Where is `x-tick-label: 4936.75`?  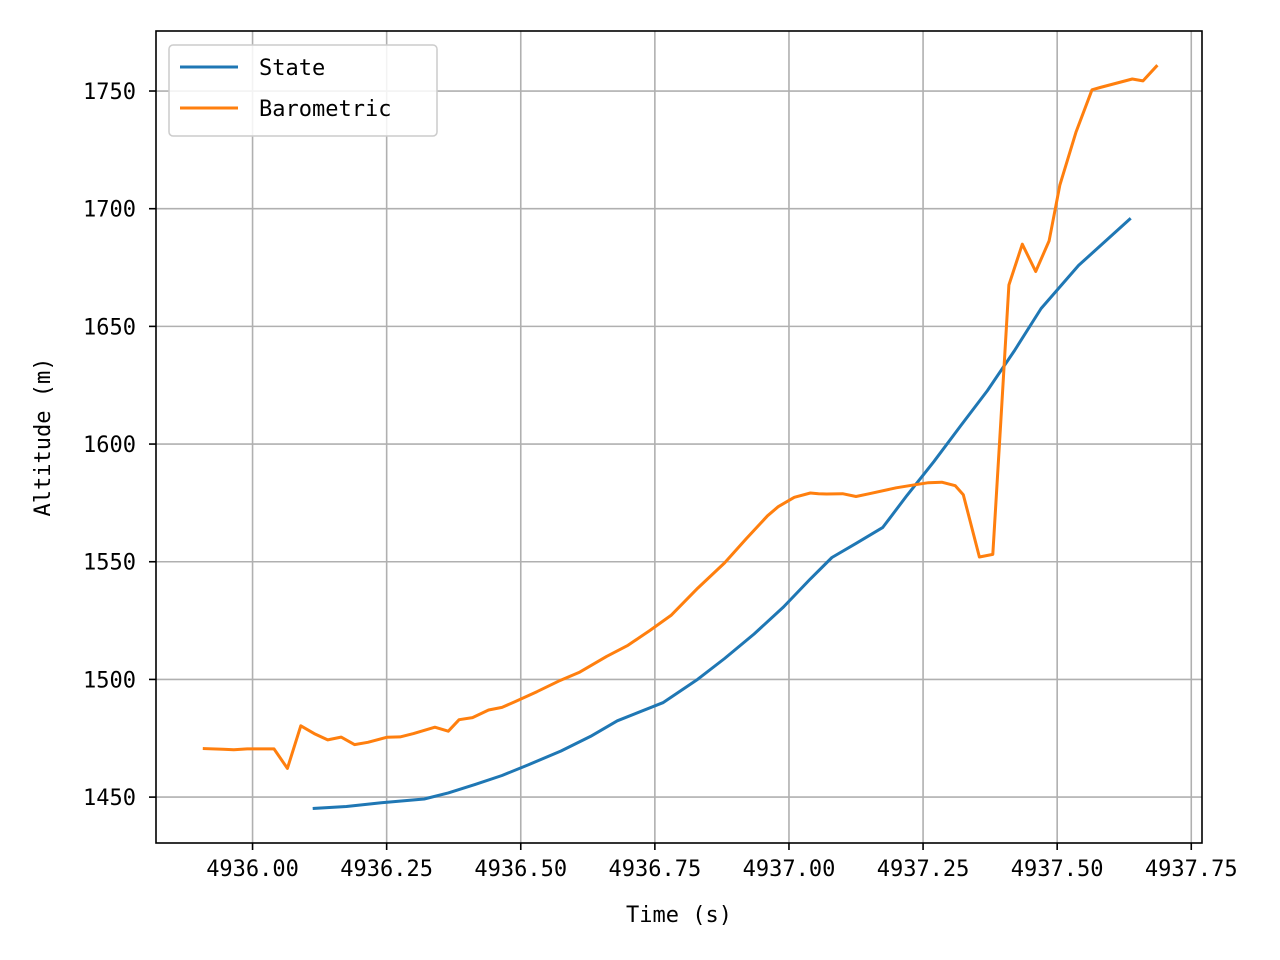
x-tick-label: 4936.75 is located at coordinates (655, 869).